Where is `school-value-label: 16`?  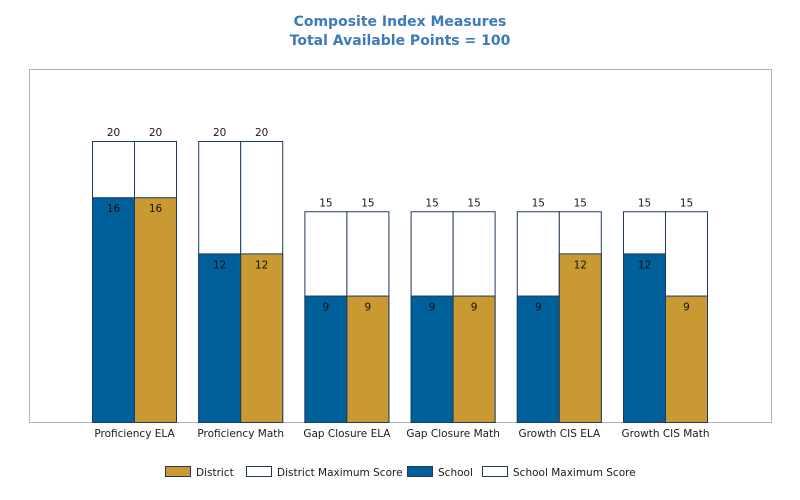
school-value-label: 16 is located at coordinates (114, 209).